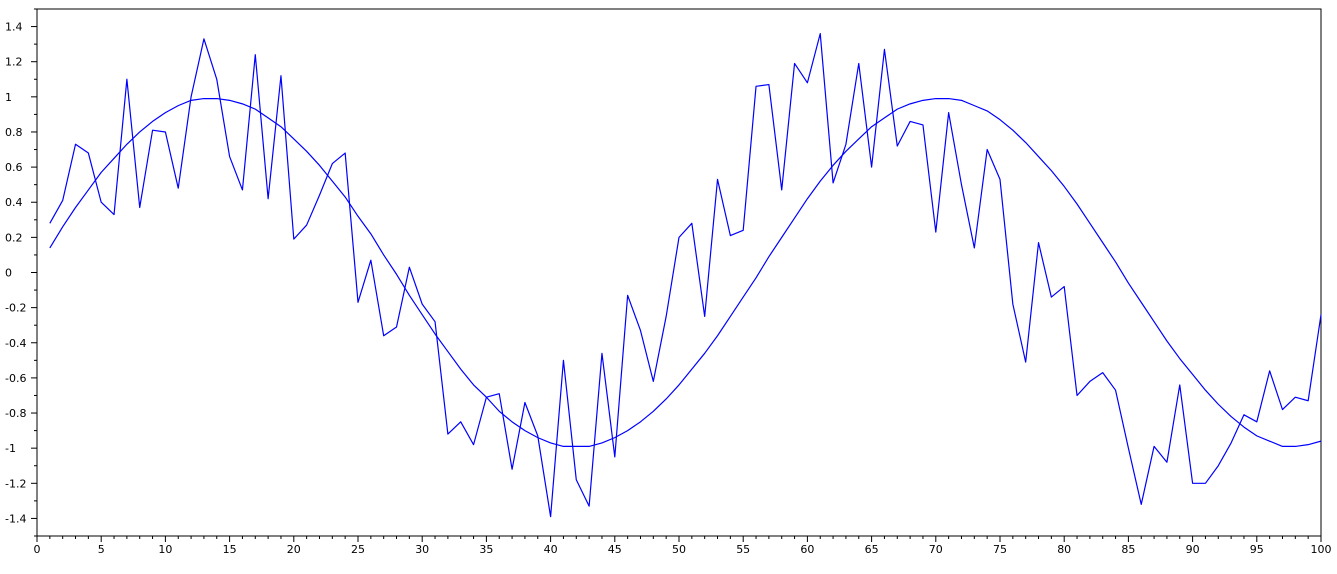  I want to click on x-tick-label: 80, so click(1064, 549).